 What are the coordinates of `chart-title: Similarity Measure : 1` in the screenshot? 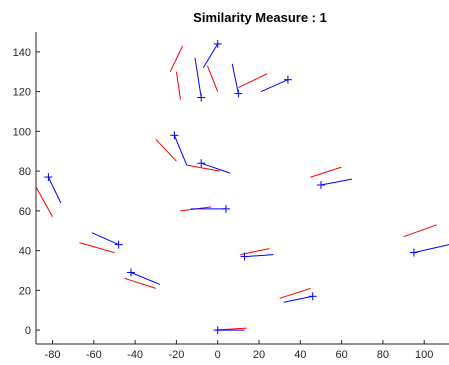 It's located at (260, 17).